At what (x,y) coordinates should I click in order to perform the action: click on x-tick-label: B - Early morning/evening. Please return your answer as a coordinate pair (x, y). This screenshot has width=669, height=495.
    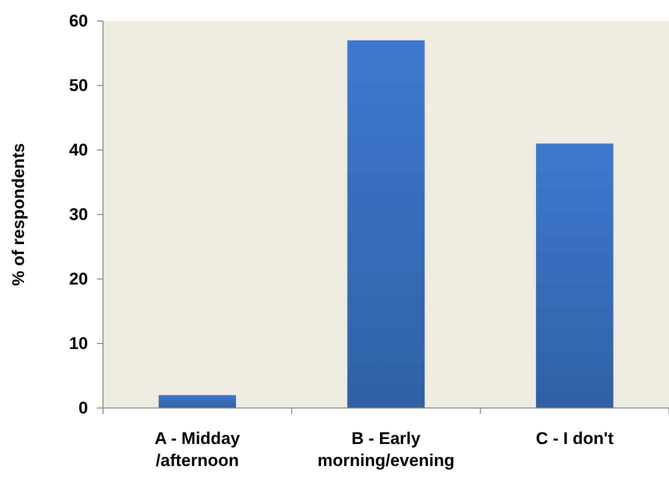
    Looking at the image, I should click on (386, 449).